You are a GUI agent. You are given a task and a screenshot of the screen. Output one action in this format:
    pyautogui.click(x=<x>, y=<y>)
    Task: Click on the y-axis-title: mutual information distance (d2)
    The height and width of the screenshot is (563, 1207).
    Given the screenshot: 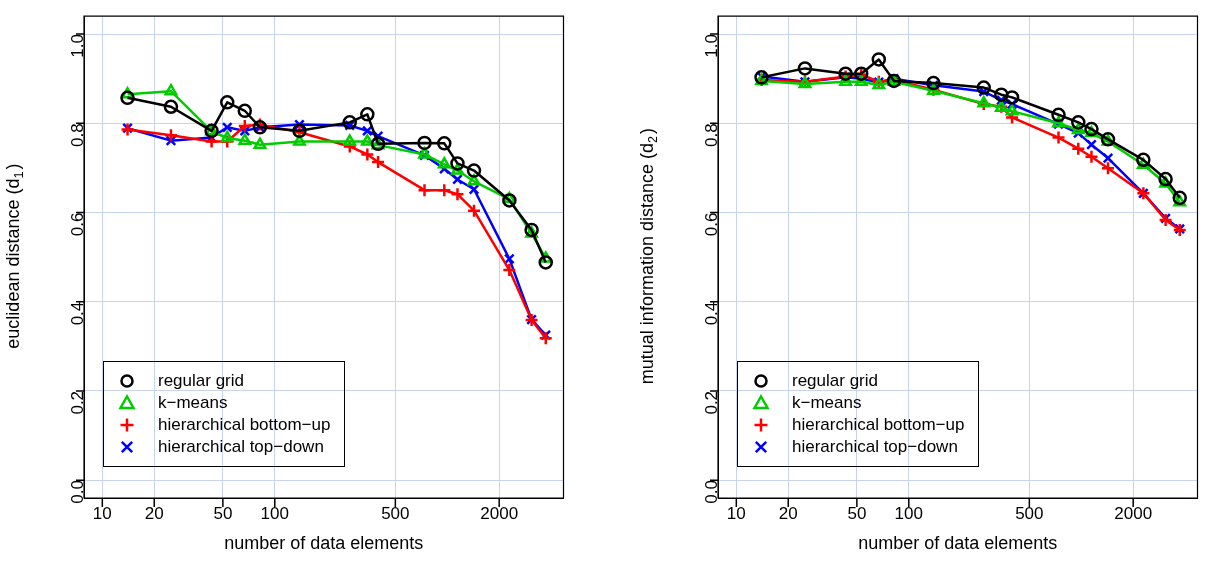 What is the action you would take?
    pyautogui.click(x=648, y=256)
    